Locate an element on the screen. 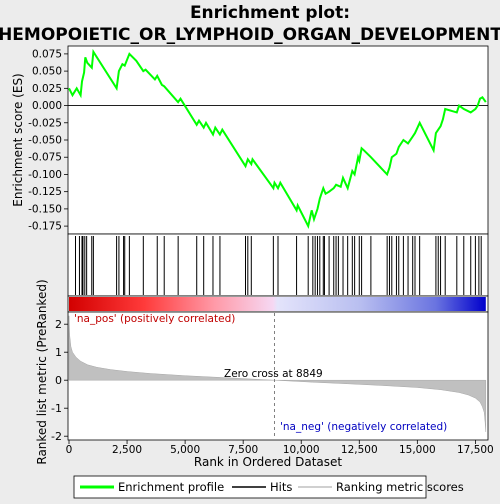 The image size is (500, 504). es-y-axis-label: Enrichment score (ES) is located at coordinates (18, 139).